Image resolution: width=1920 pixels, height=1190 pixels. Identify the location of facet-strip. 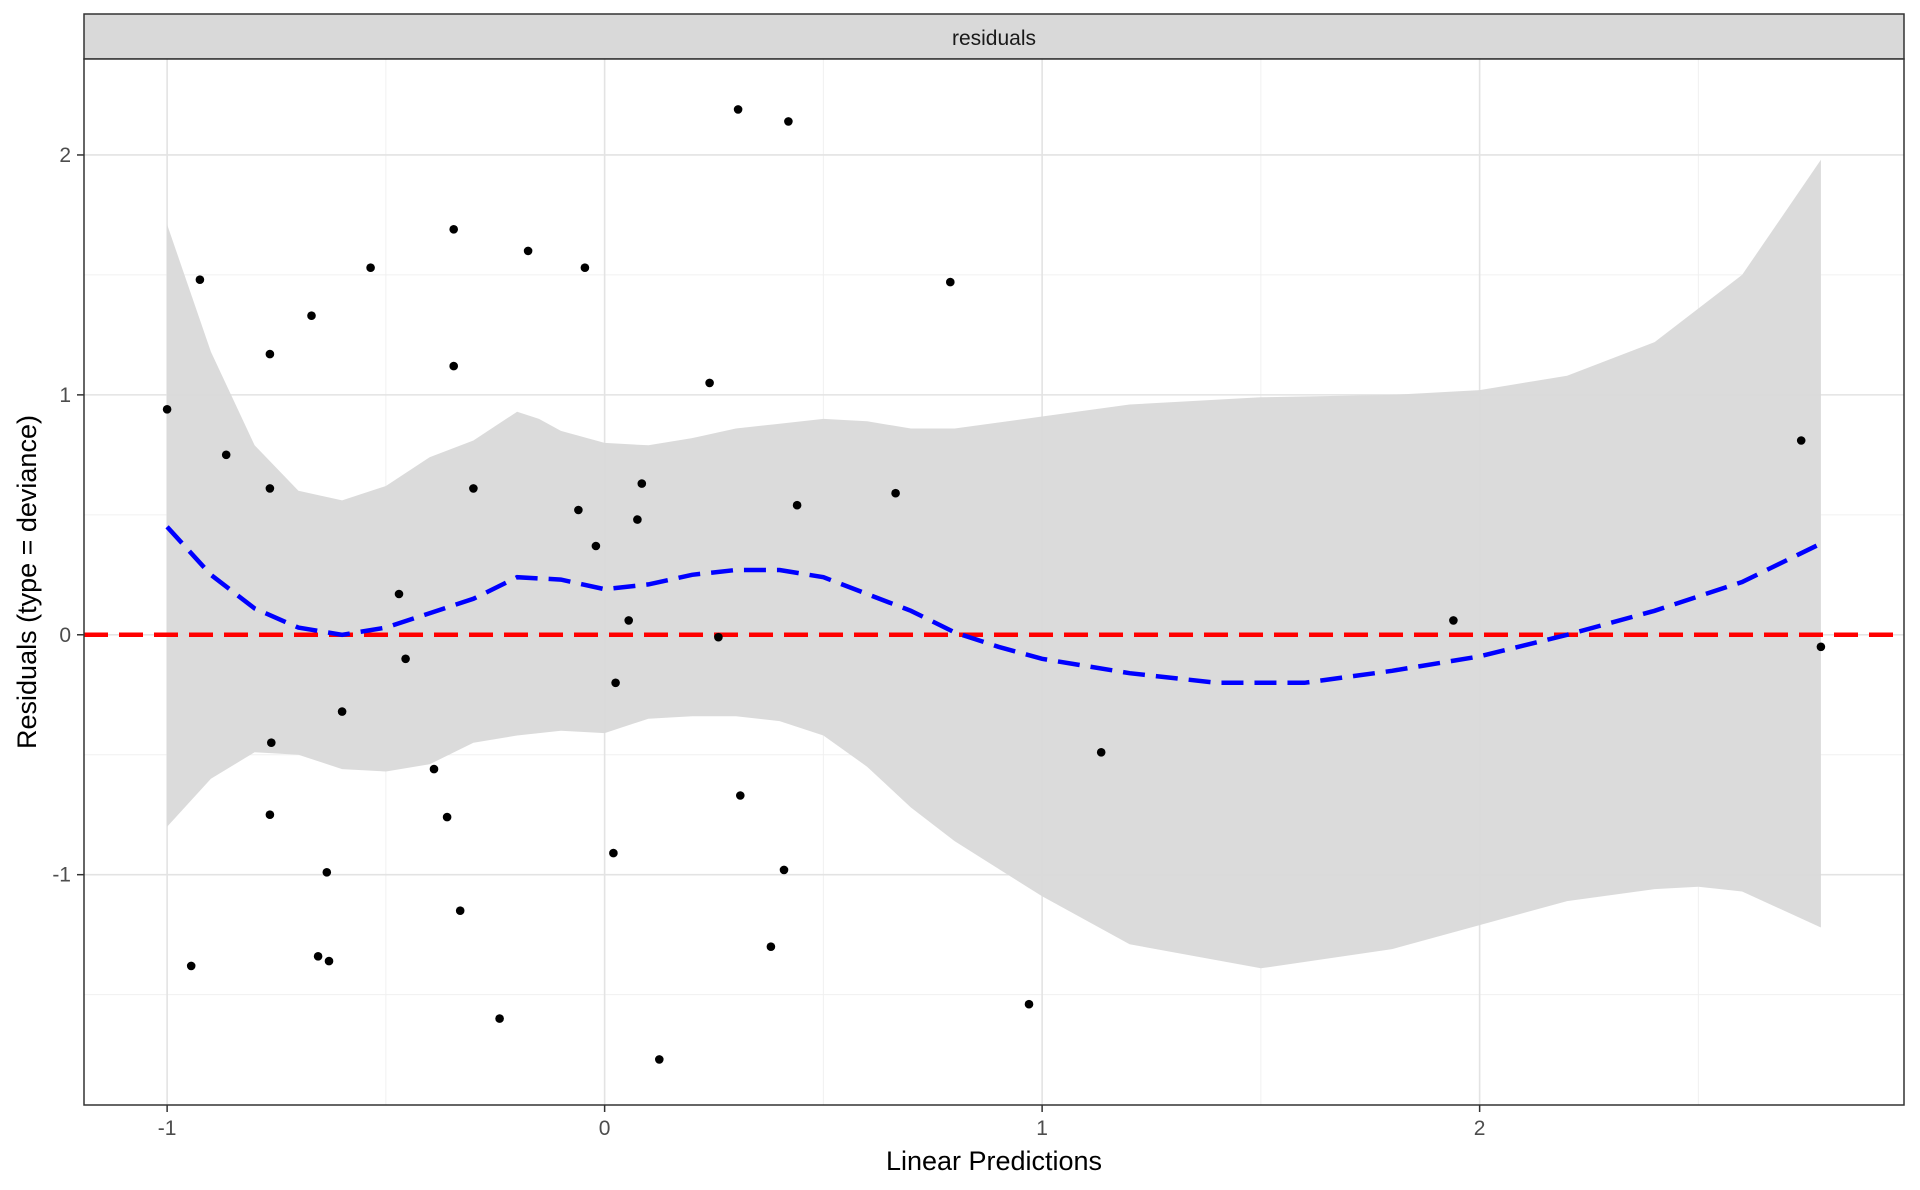
(994, 36).